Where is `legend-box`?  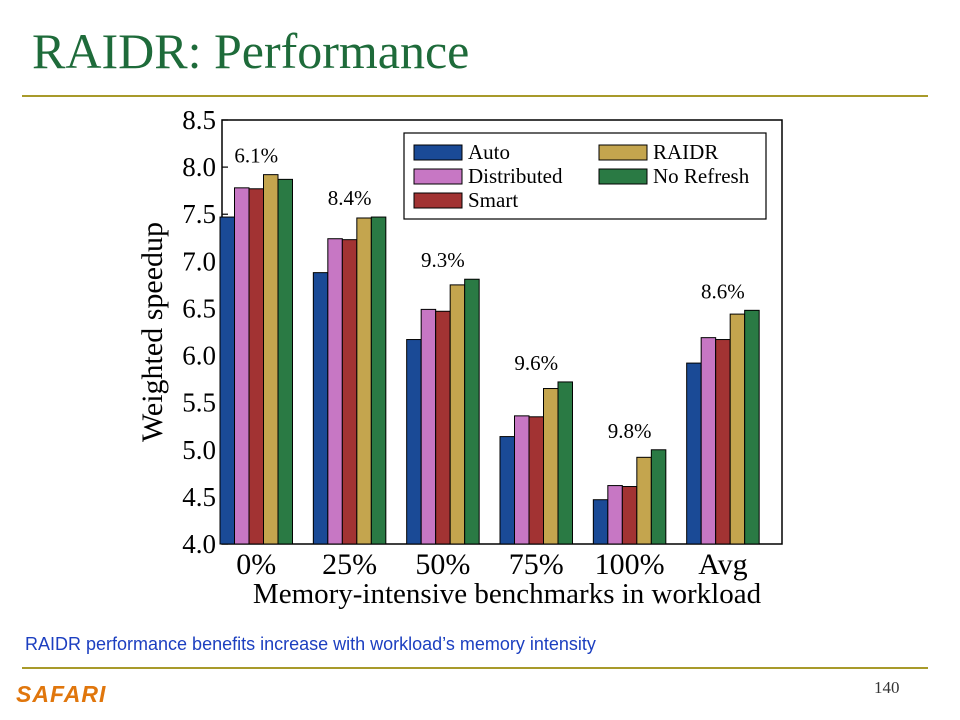 legend-box is located at coordinates (585, 176).